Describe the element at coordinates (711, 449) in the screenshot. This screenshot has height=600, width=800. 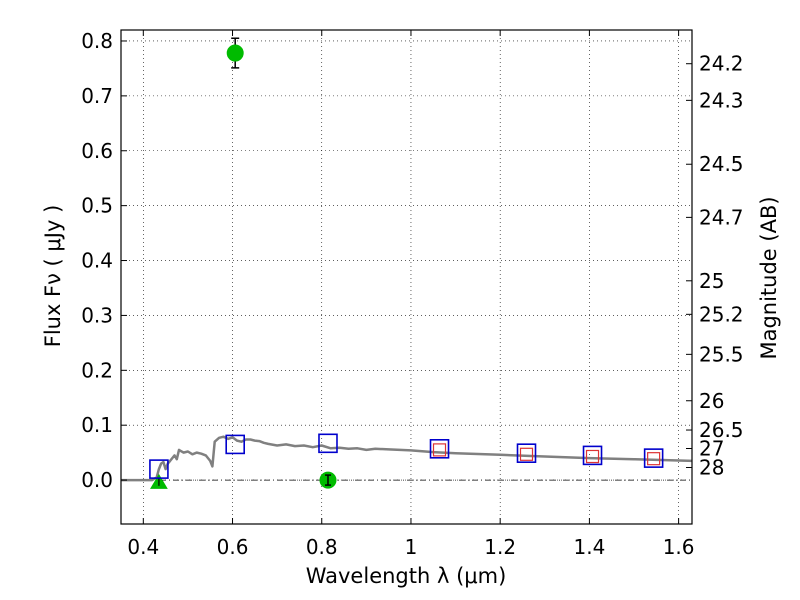
I see `magnitude-tick-label: 27` at that location.